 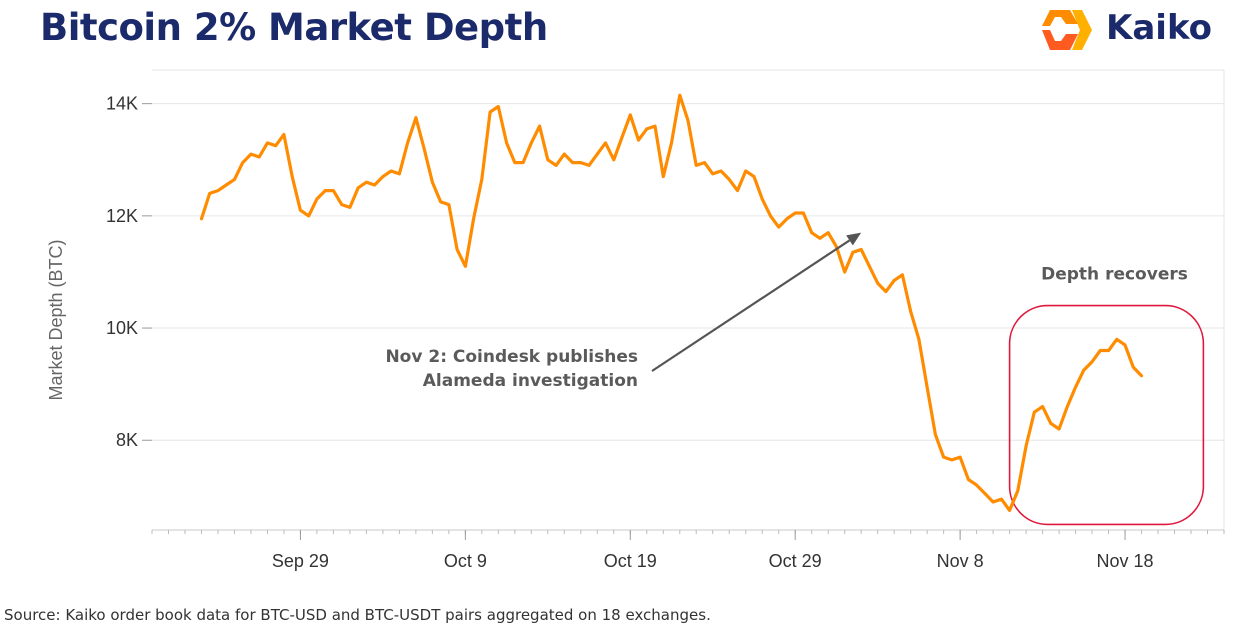 I want to click on kaiko-logo: Kaiko, so click(x=1136, y=30).